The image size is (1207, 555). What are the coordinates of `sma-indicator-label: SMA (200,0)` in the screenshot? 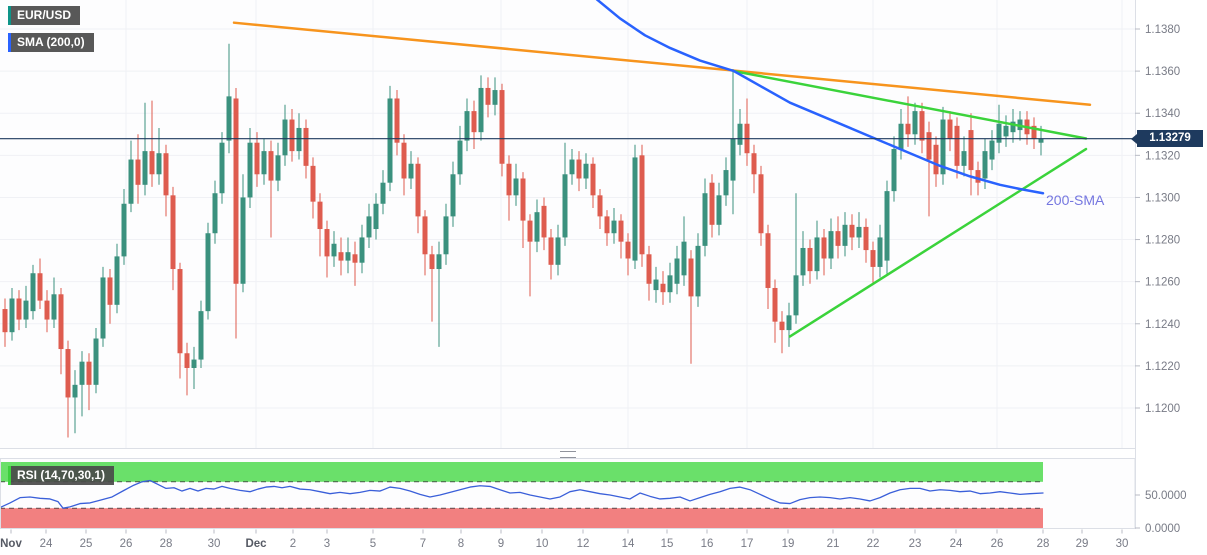 It's located at (51, 42).